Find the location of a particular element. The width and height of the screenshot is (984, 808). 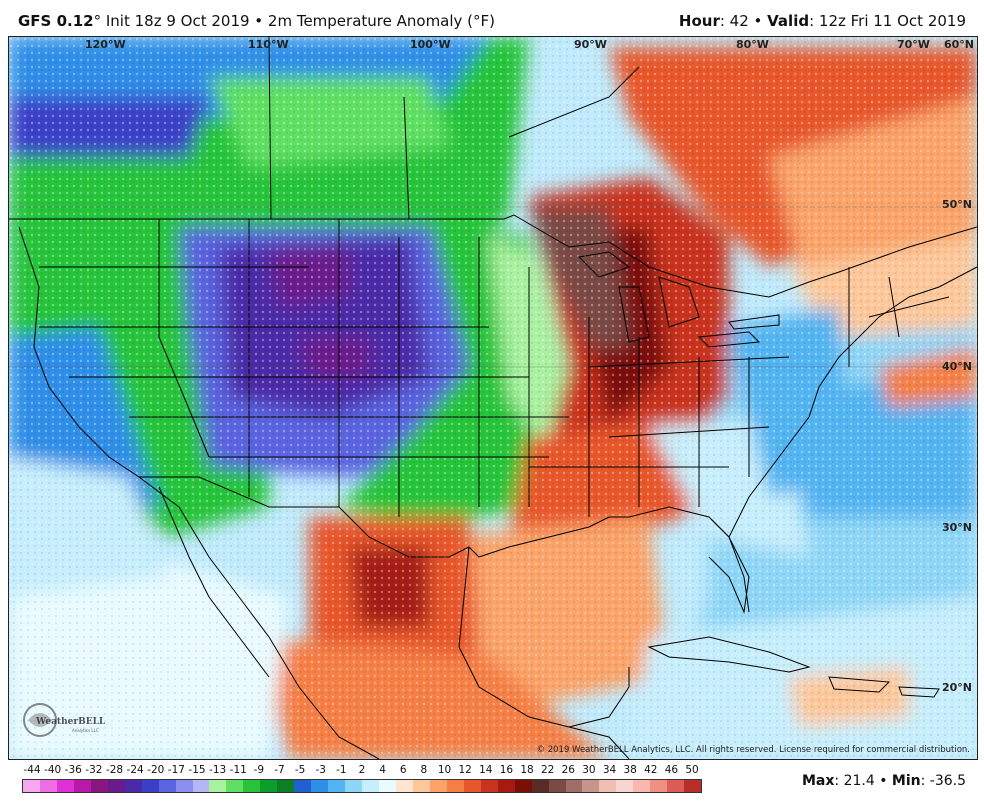

colorbar-tick-label: -17 is located at coordinates (176, 770).